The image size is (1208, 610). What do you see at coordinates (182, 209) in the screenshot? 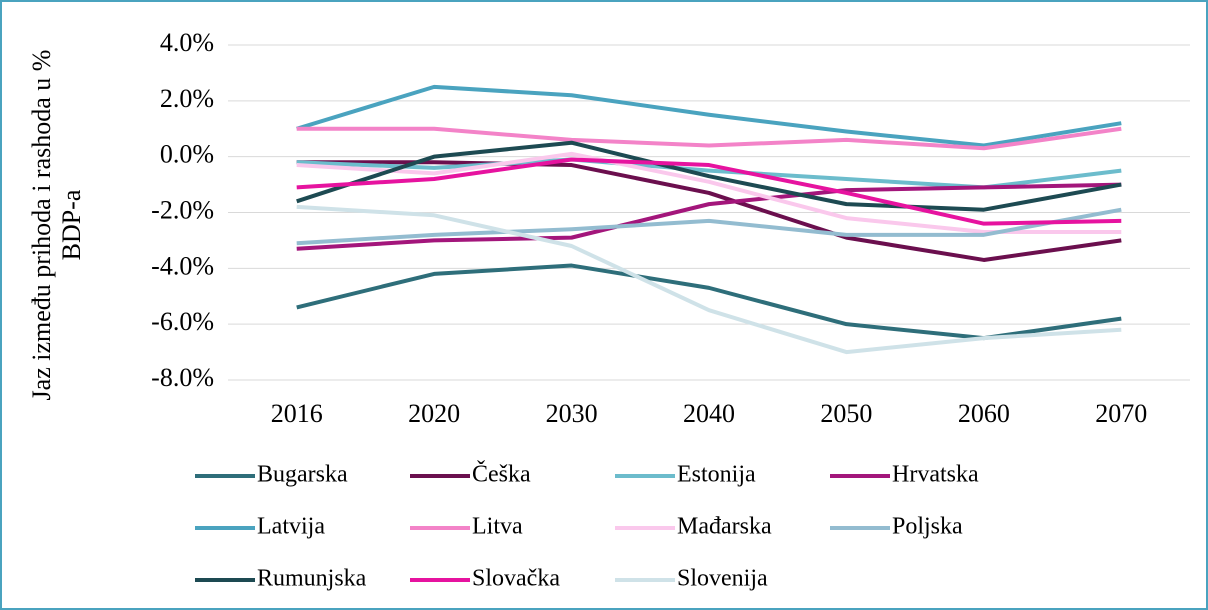
I see `y-tick-label: -2.0%` at bounding box center [182, 209].